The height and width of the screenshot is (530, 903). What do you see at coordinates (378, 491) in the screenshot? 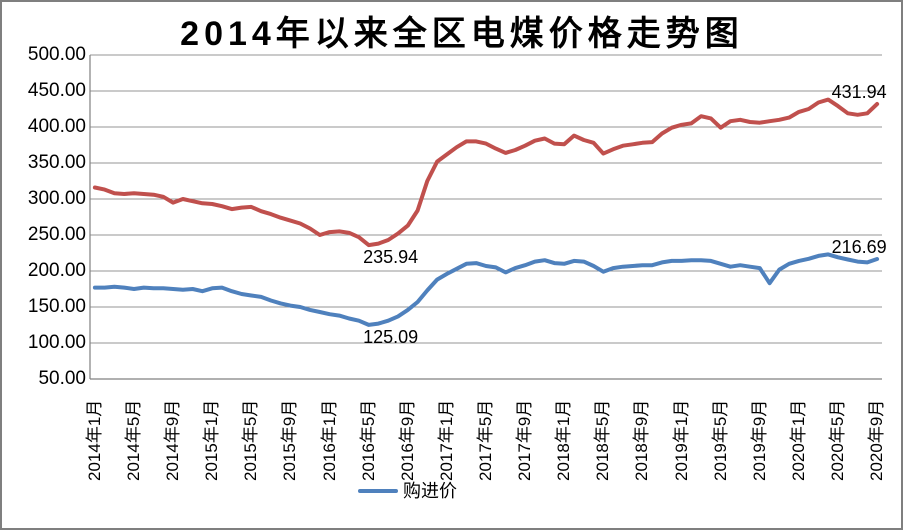
I see `legend-line-swatch` at bounding box center [378, 491].